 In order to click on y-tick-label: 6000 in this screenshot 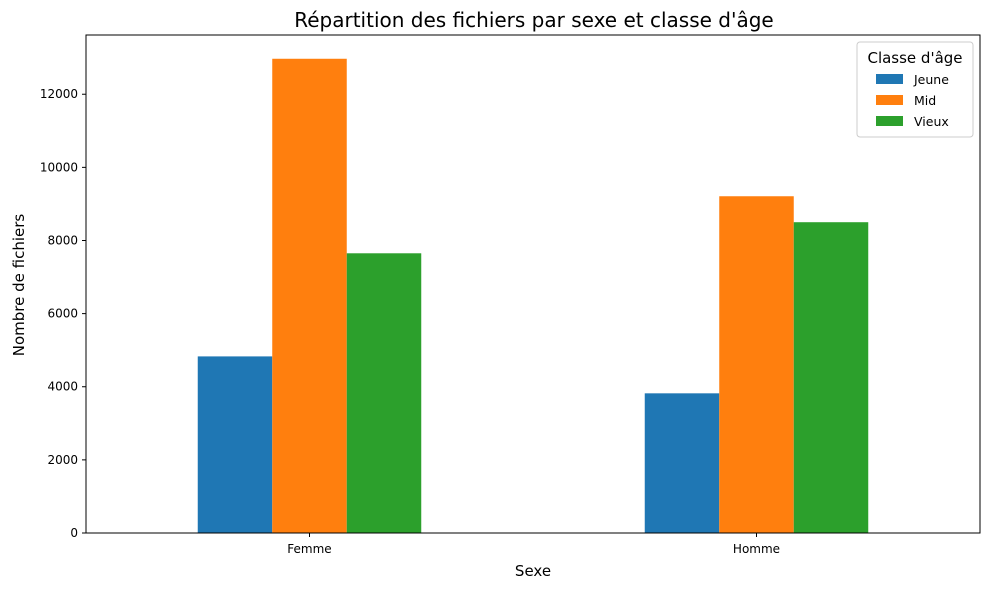, I will do `click(62, 314)`.